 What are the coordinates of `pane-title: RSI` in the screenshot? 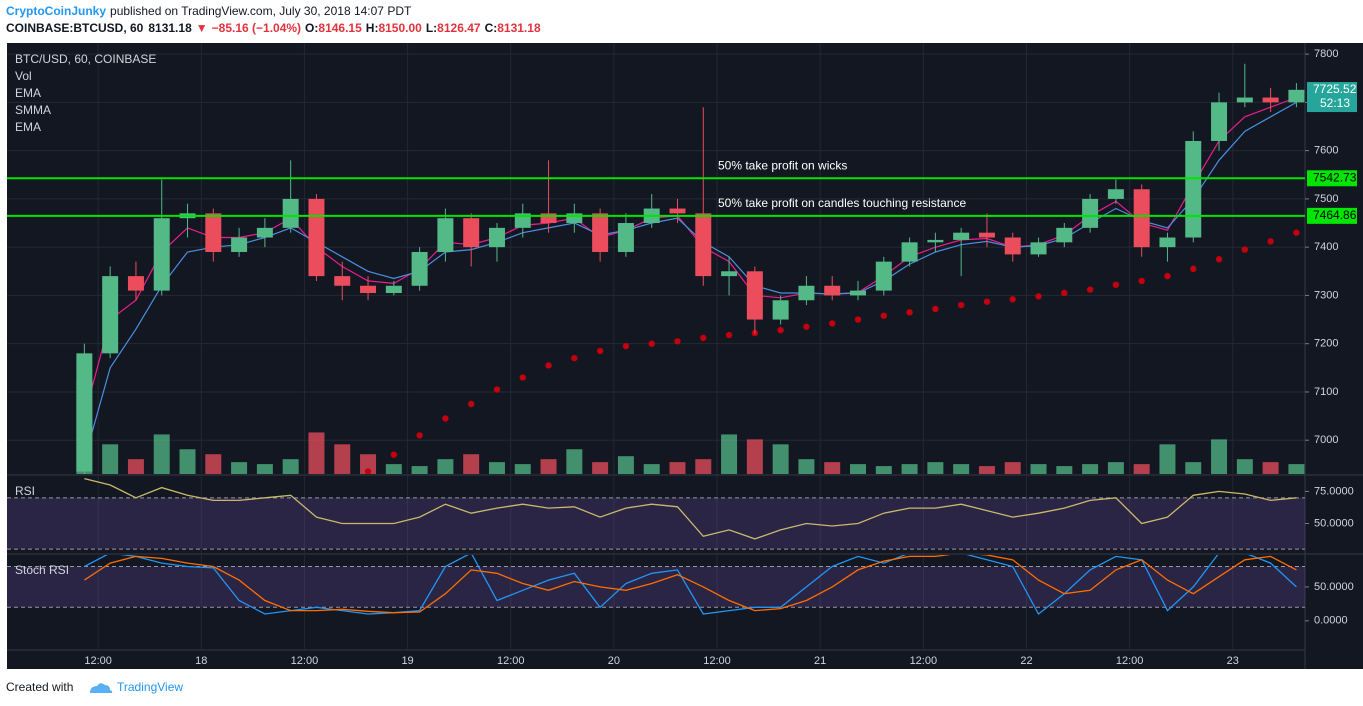 It's located at (25, 491).